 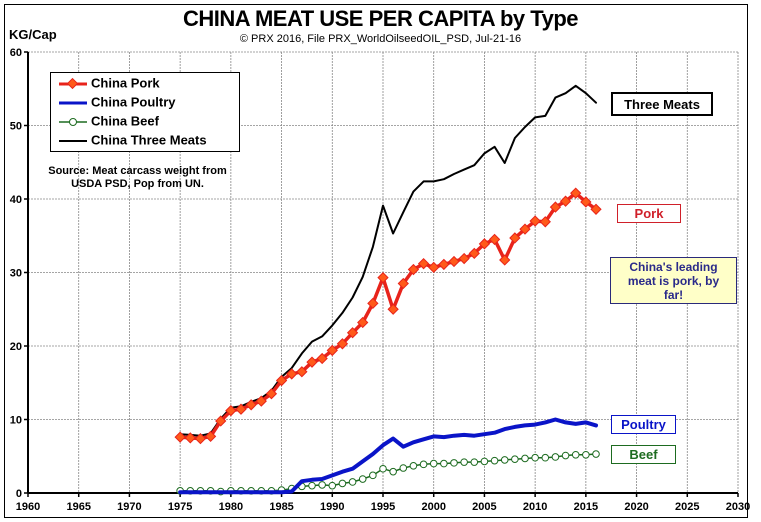 What do you see at coordinates (16, 274) in the screenshot?
I see `y-tick-label: 30` at bounding box center [16, 274].